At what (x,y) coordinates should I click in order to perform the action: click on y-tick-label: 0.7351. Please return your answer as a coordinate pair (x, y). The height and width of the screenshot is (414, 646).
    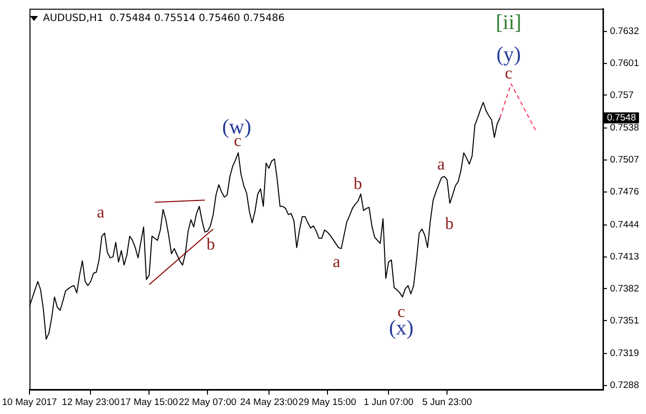
    Looking at the image, I should click on (625, 320).